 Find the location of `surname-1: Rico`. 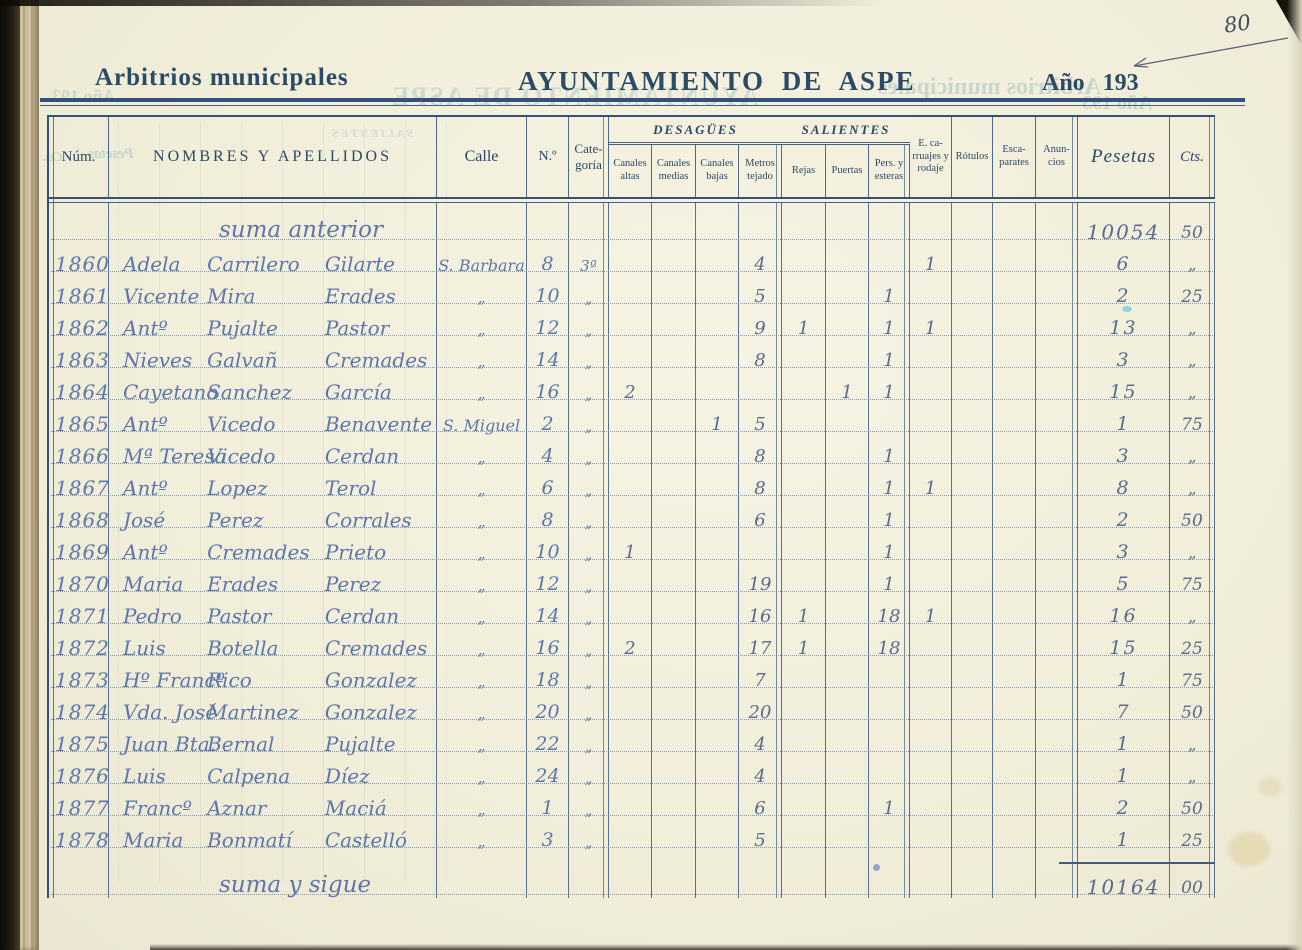

surname-1: Rico is located at coordinates (229, 680).